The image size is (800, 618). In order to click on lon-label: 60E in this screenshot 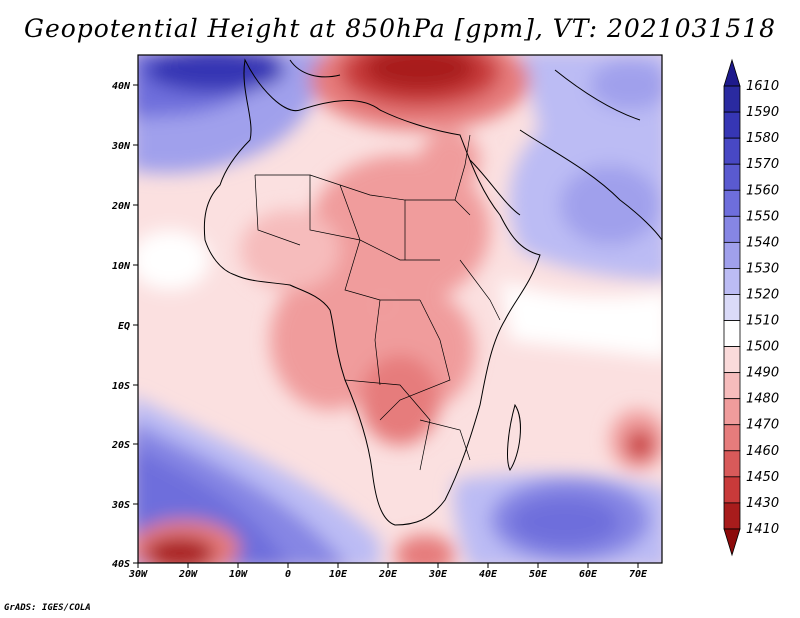, I will do `click(588, 574)`.